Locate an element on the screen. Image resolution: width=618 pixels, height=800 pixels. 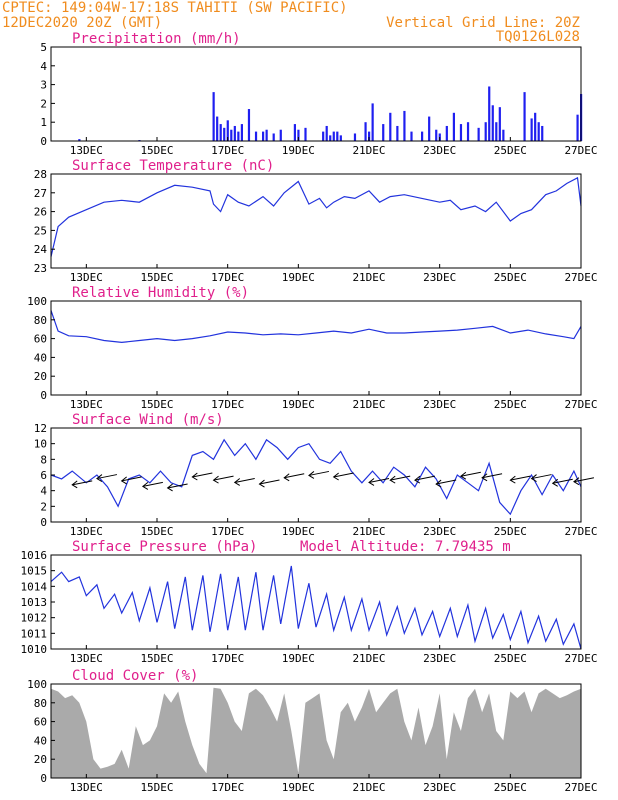
y-tick-label: 6 is located at coordinates (43, 475).